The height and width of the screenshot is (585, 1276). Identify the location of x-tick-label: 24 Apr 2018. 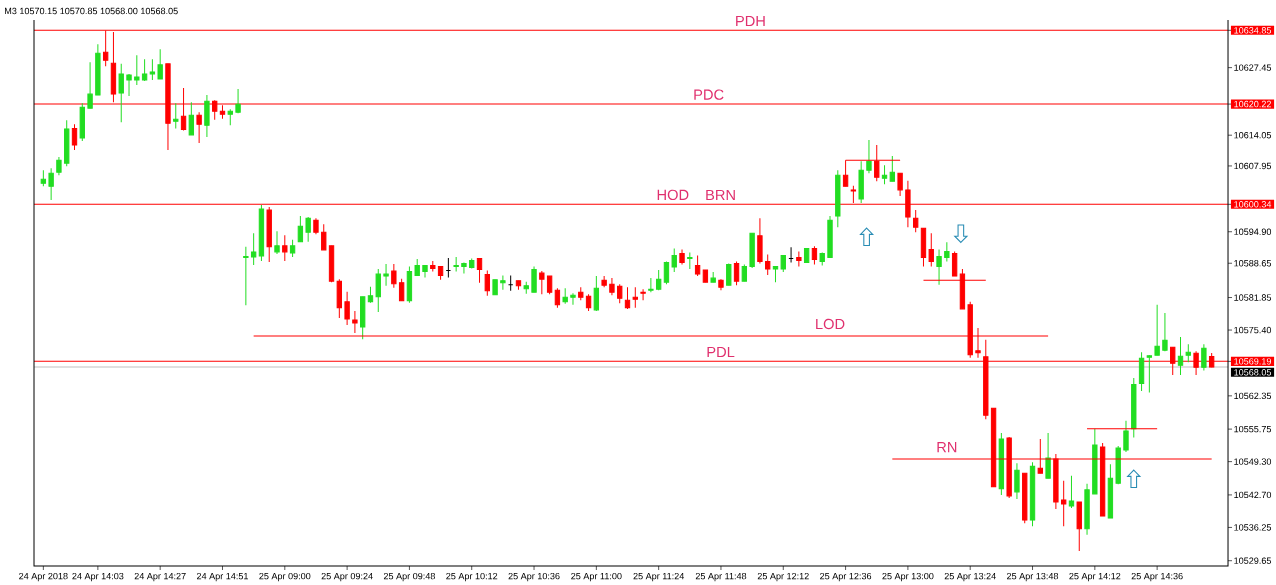
(43, 577).